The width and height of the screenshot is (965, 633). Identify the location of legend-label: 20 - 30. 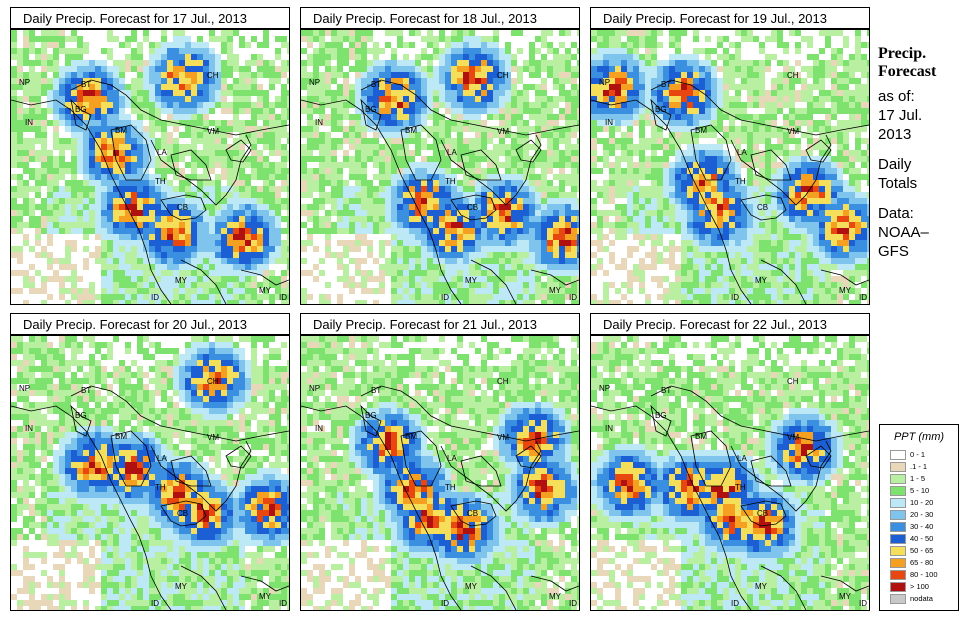
(922, 514).